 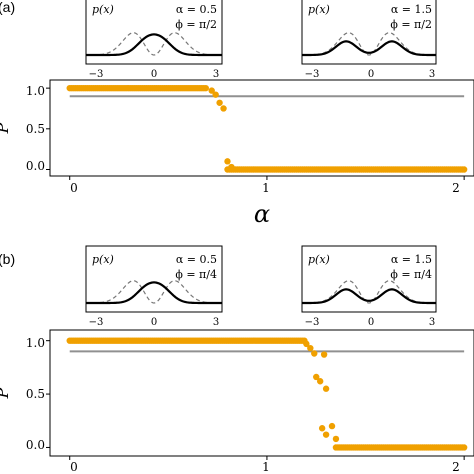 I want to click on inset-b-right: p(x) α = 1.5 ϕ = π/4 −3 0 3, so click(x=369, y=286).